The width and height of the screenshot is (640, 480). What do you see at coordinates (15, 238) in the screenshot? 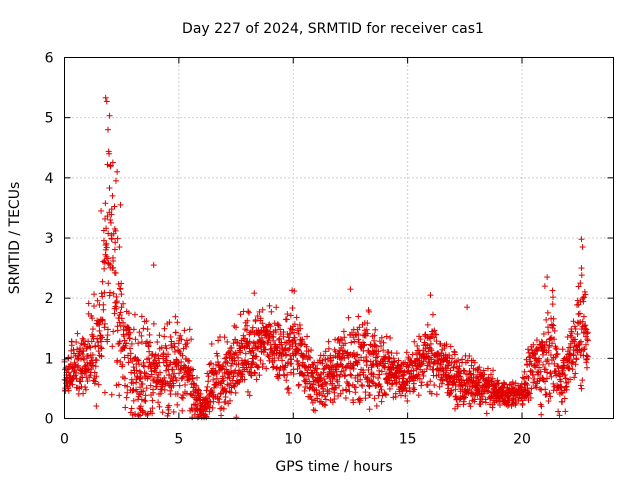
I see `y-axis-title: SRMTID / TECUs` at bounding box center [15, 238].